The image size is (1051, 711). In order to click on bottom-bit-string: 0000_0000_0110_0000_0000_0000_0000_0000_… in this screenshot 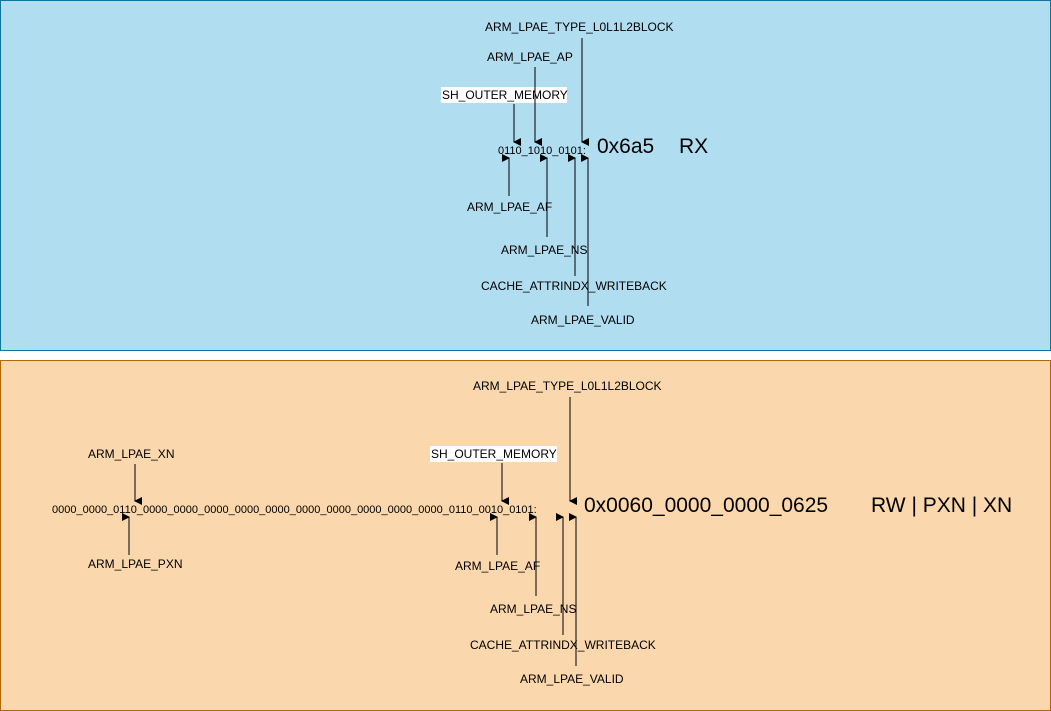, I will do `click(294, 510)`.